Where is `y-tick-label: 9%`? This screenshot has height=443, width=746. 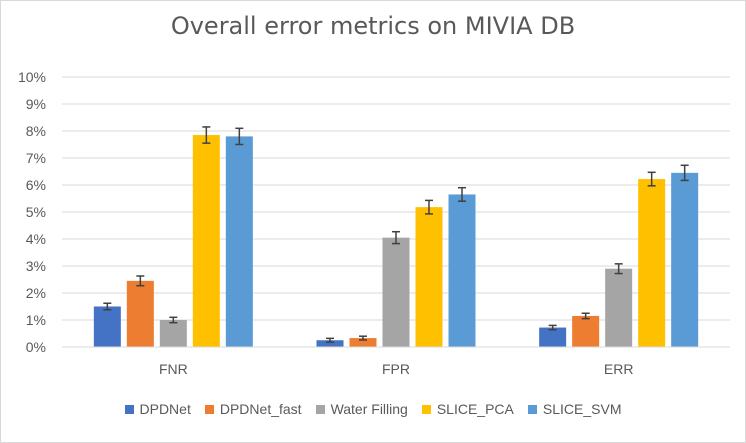
y-tick-label: 9% is located at coordinates (36, 104).